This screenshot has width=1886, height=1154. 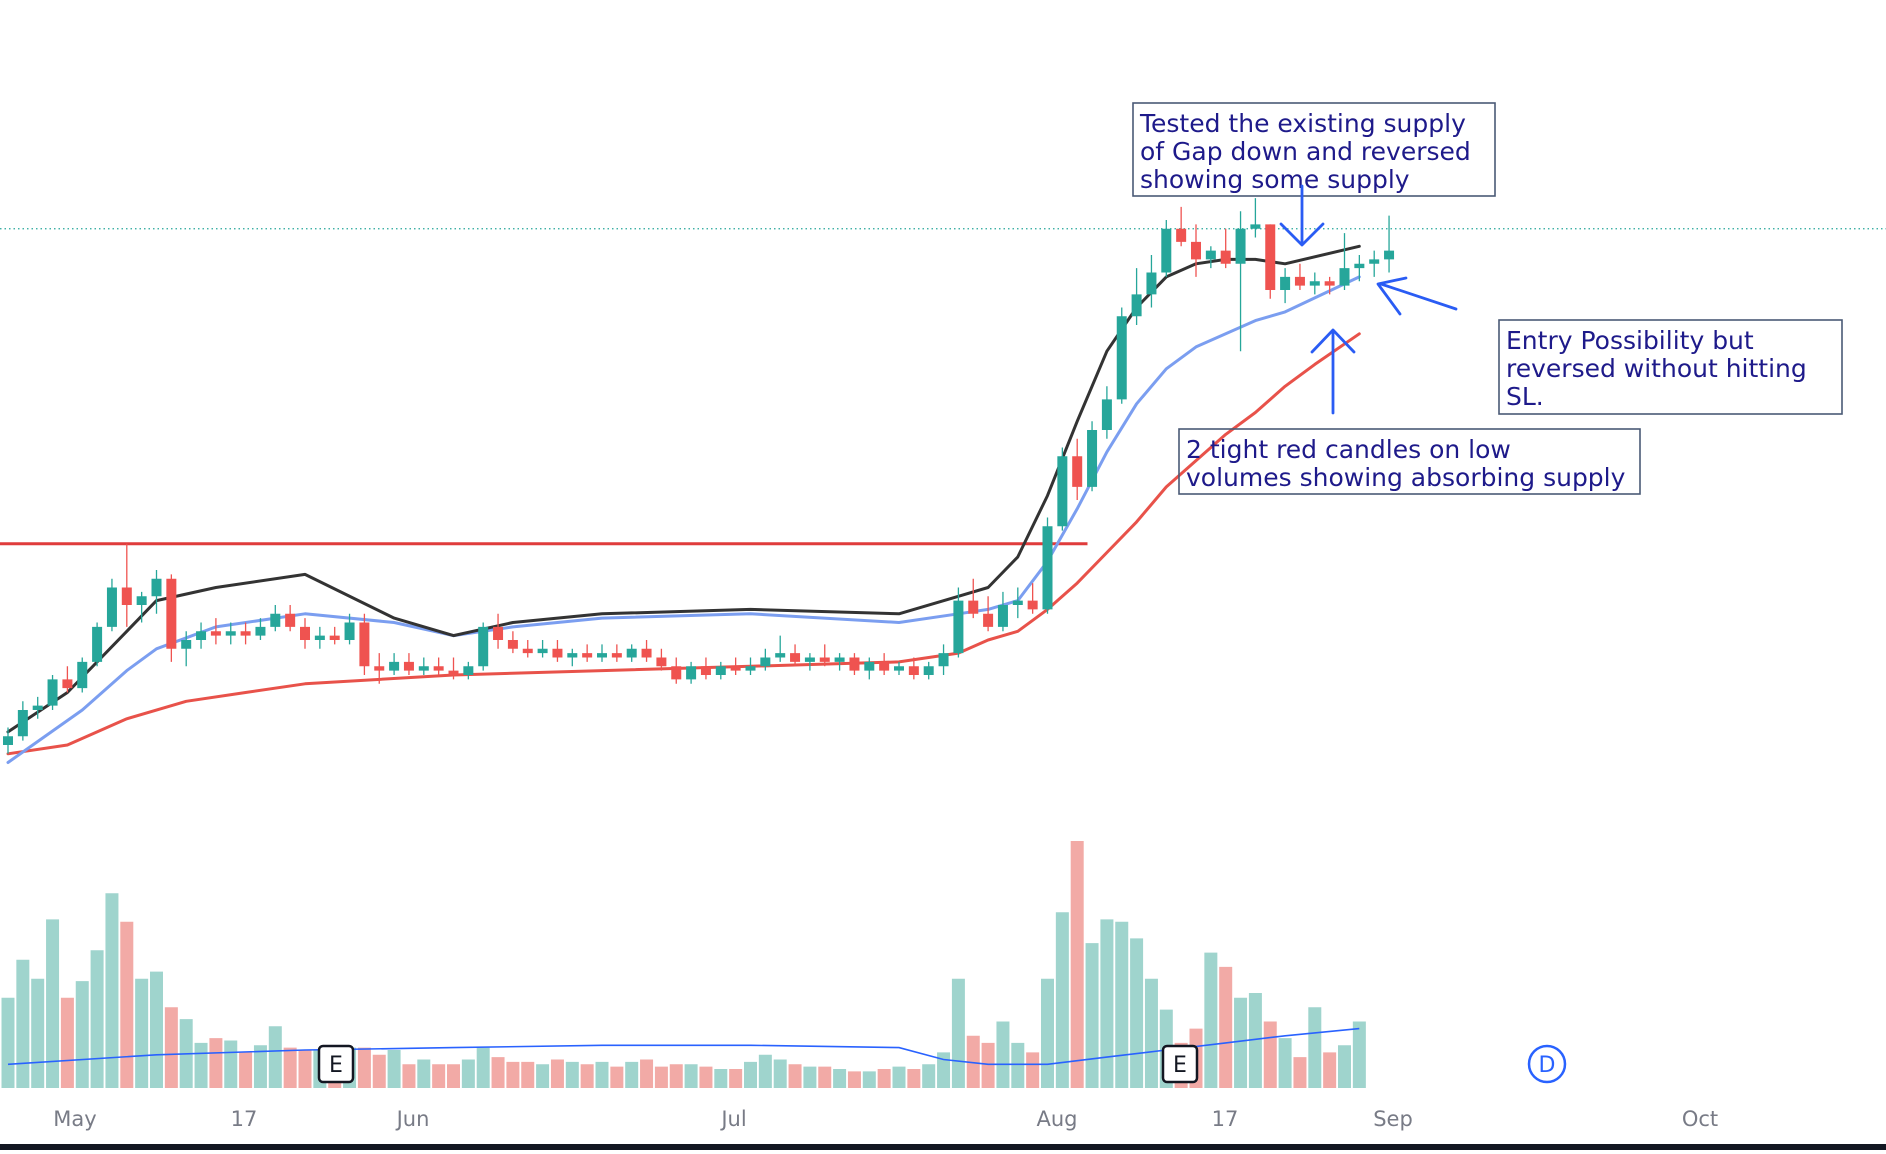 I want to click on dividend-marker: D, so click(x=1547, y=1064).